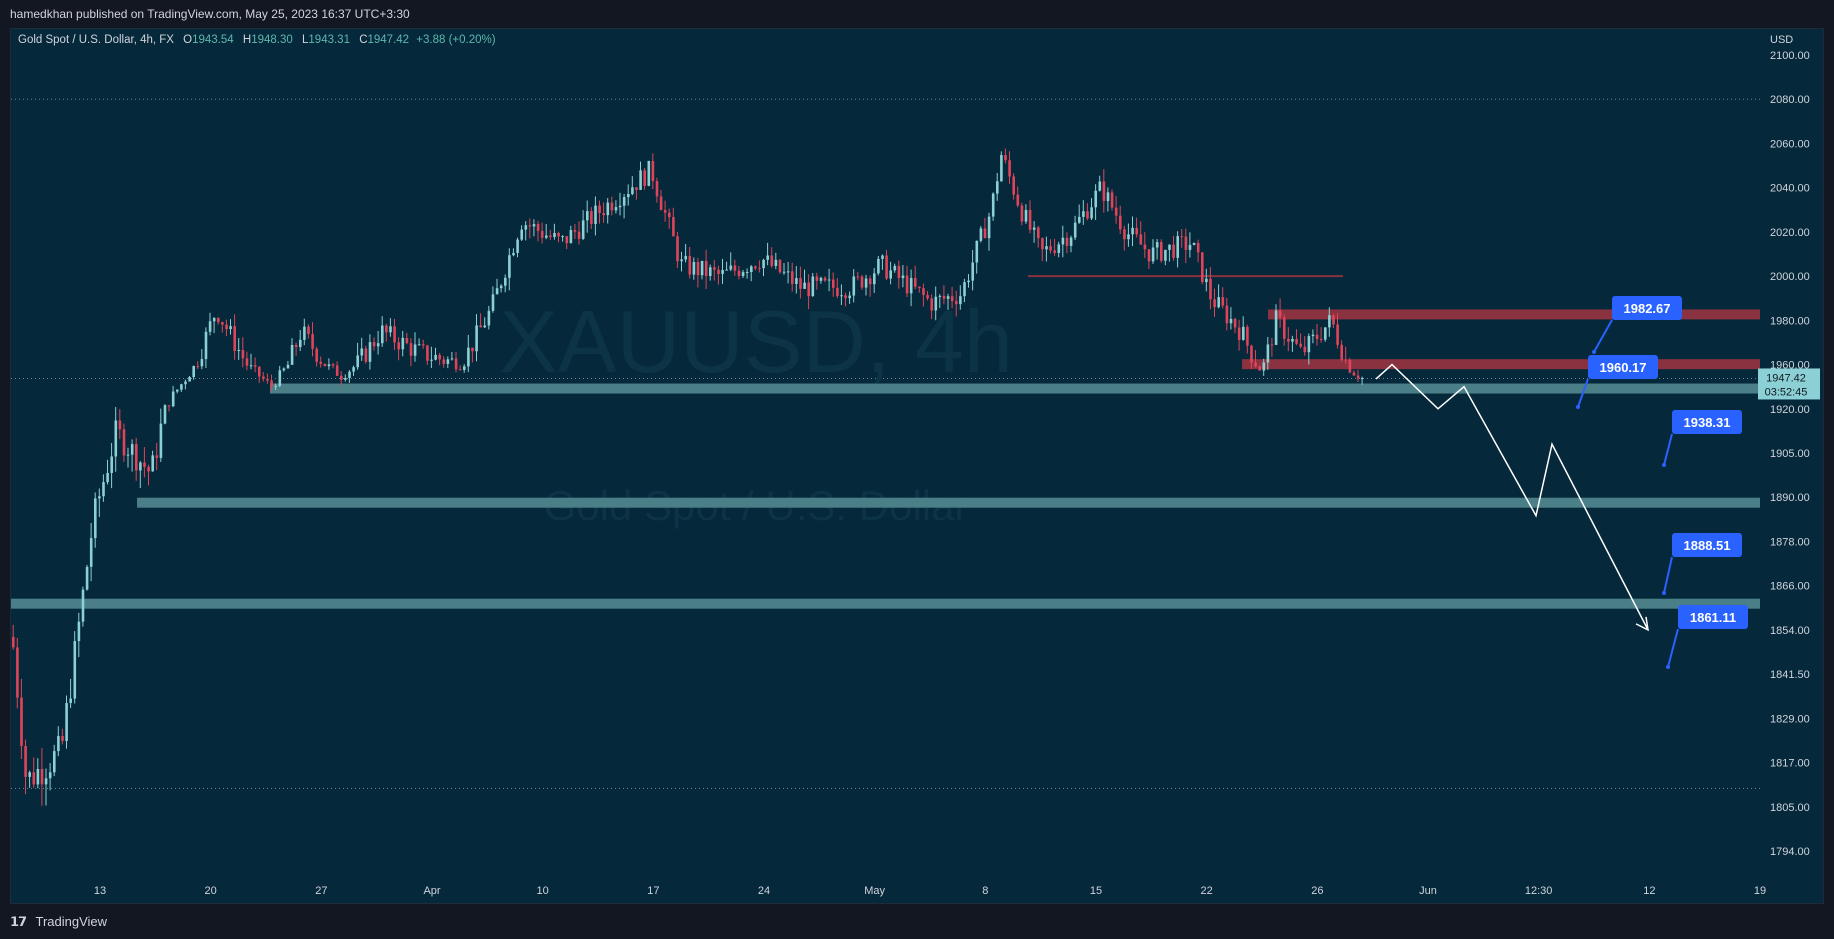  What do you see at coordinates (1713, 617) in the screenshot?
I see `level-label-box` at bounding box center [1713, 617].